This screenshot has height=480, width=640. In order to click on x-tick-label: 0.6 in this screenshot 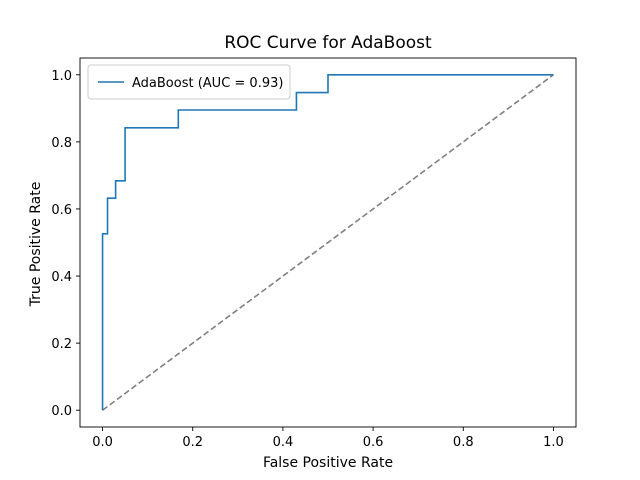, I will do `click(373, 442)`.